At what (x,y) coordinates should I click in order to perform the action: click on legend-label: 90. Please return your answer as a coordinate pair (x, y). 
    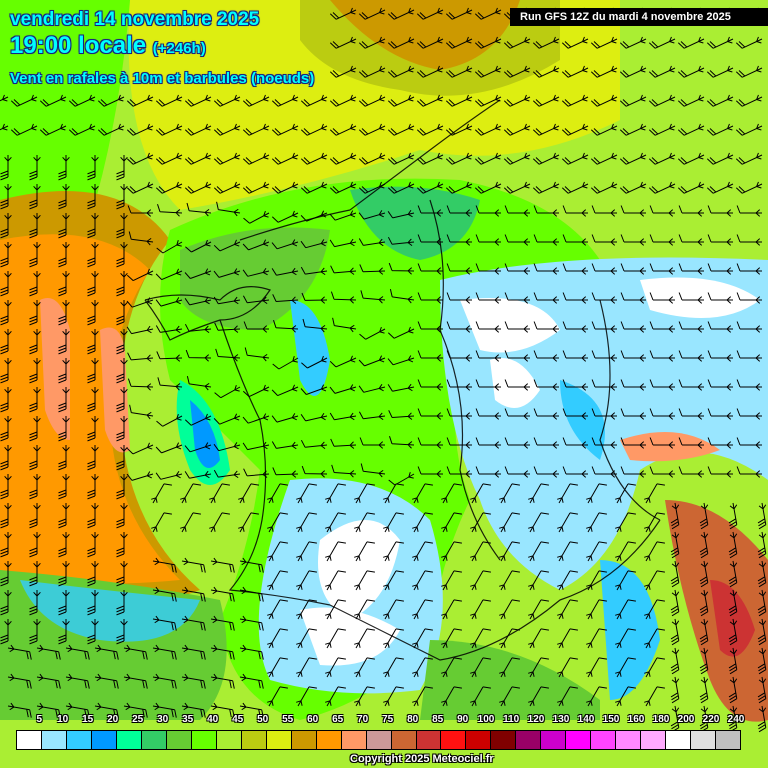
    Looking at the image, I should click on (463, 719).